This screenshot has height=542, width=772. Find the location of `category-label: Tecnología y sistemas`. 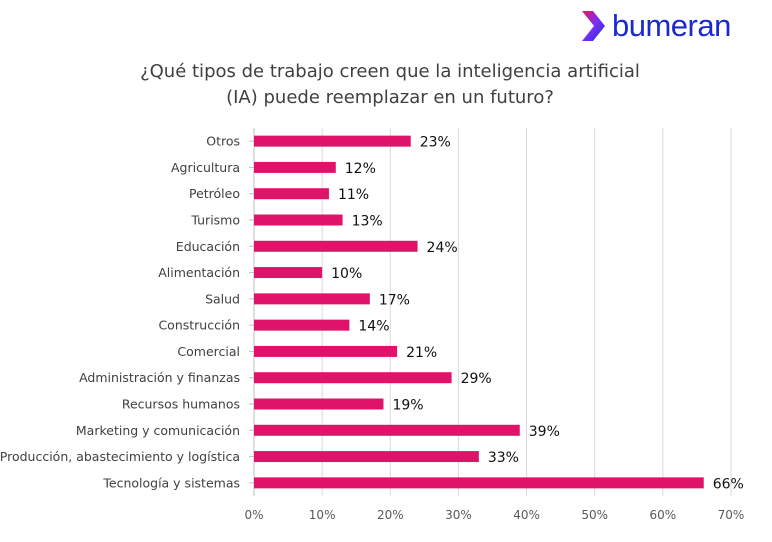

category-label: Tecnología y sistemas is located at coordinates (171, 482).